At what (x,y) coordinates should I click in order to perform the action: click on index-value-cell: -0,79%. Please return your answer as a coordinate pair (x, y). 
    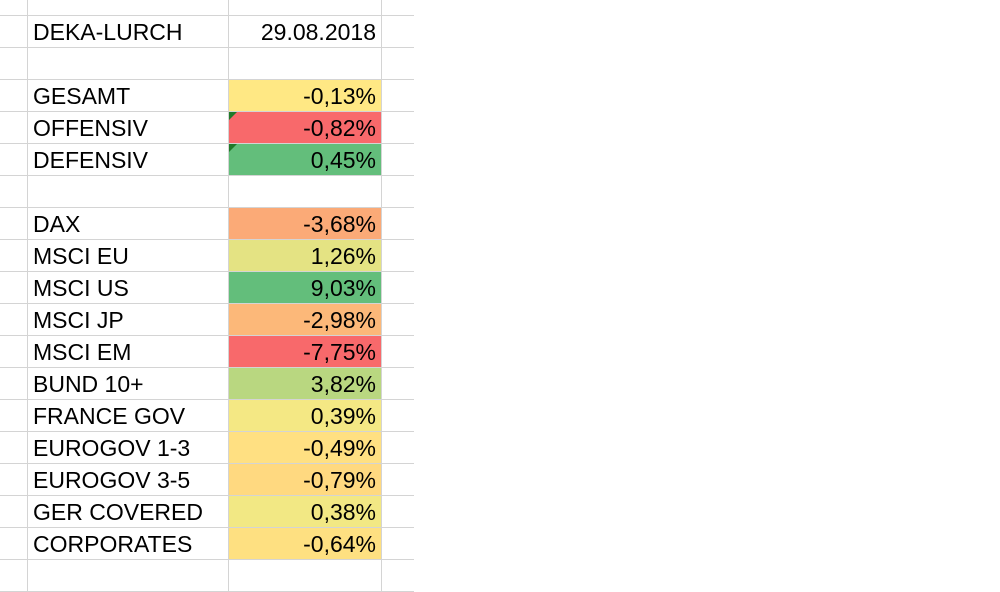
    Looking at the image, I should click on (305, 480).